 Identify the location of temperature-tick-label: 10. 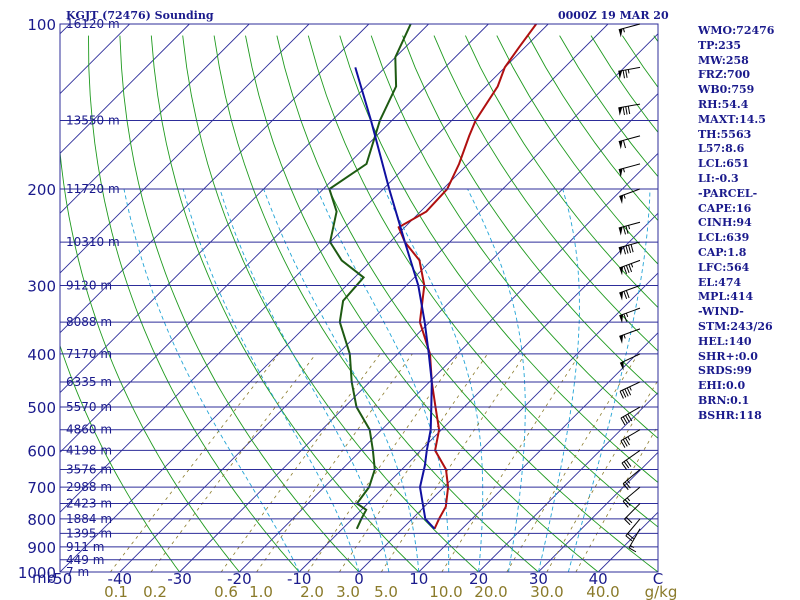
(418, 579).